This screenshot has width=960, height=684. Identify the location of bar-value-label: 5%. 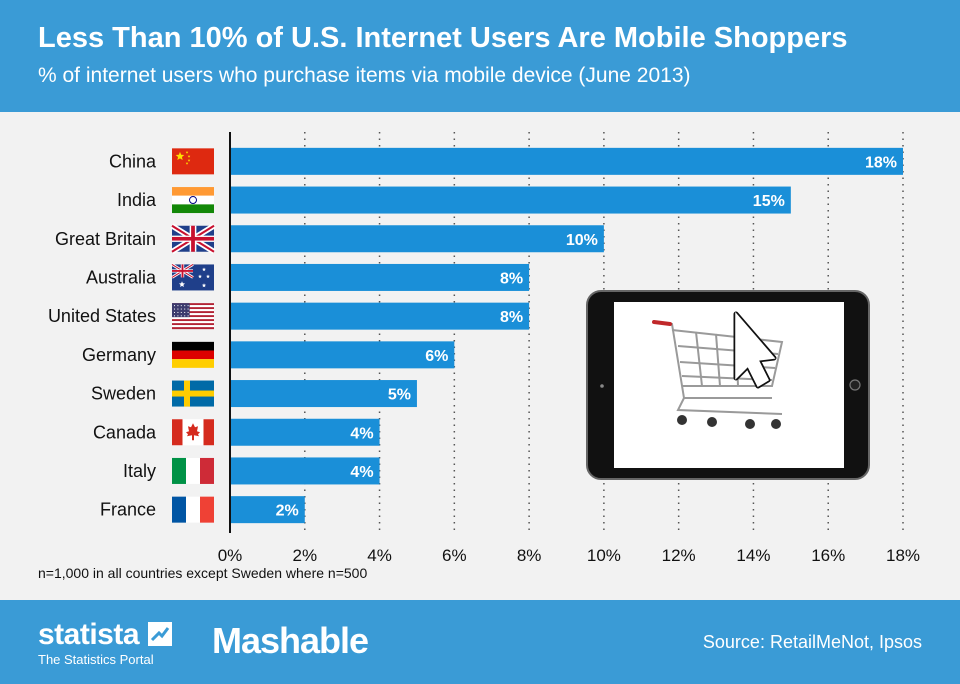
(399, 395).